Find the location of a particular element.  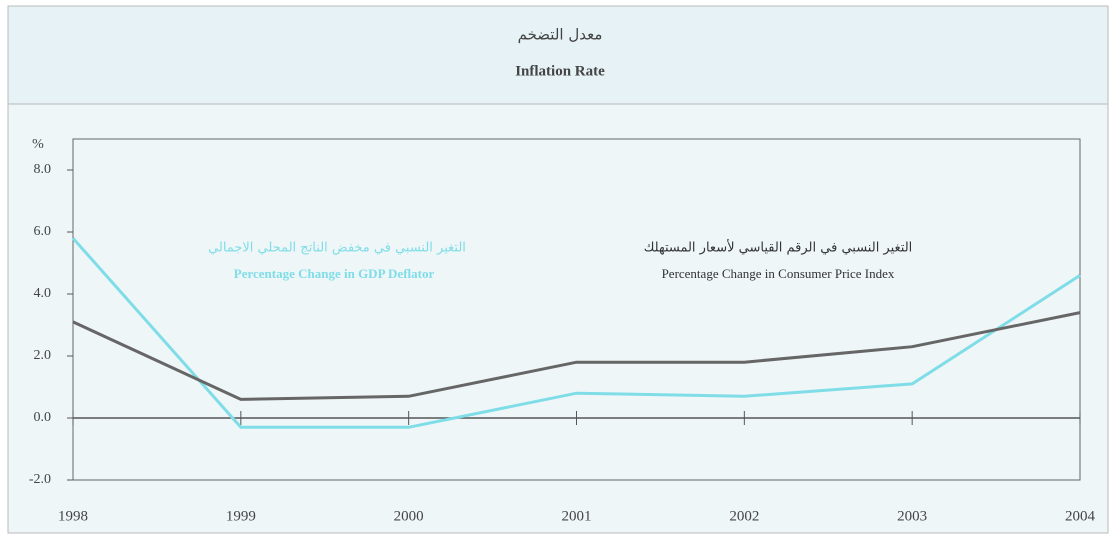

y-tick-label: 8.0 is located at coordinates (43, 169).